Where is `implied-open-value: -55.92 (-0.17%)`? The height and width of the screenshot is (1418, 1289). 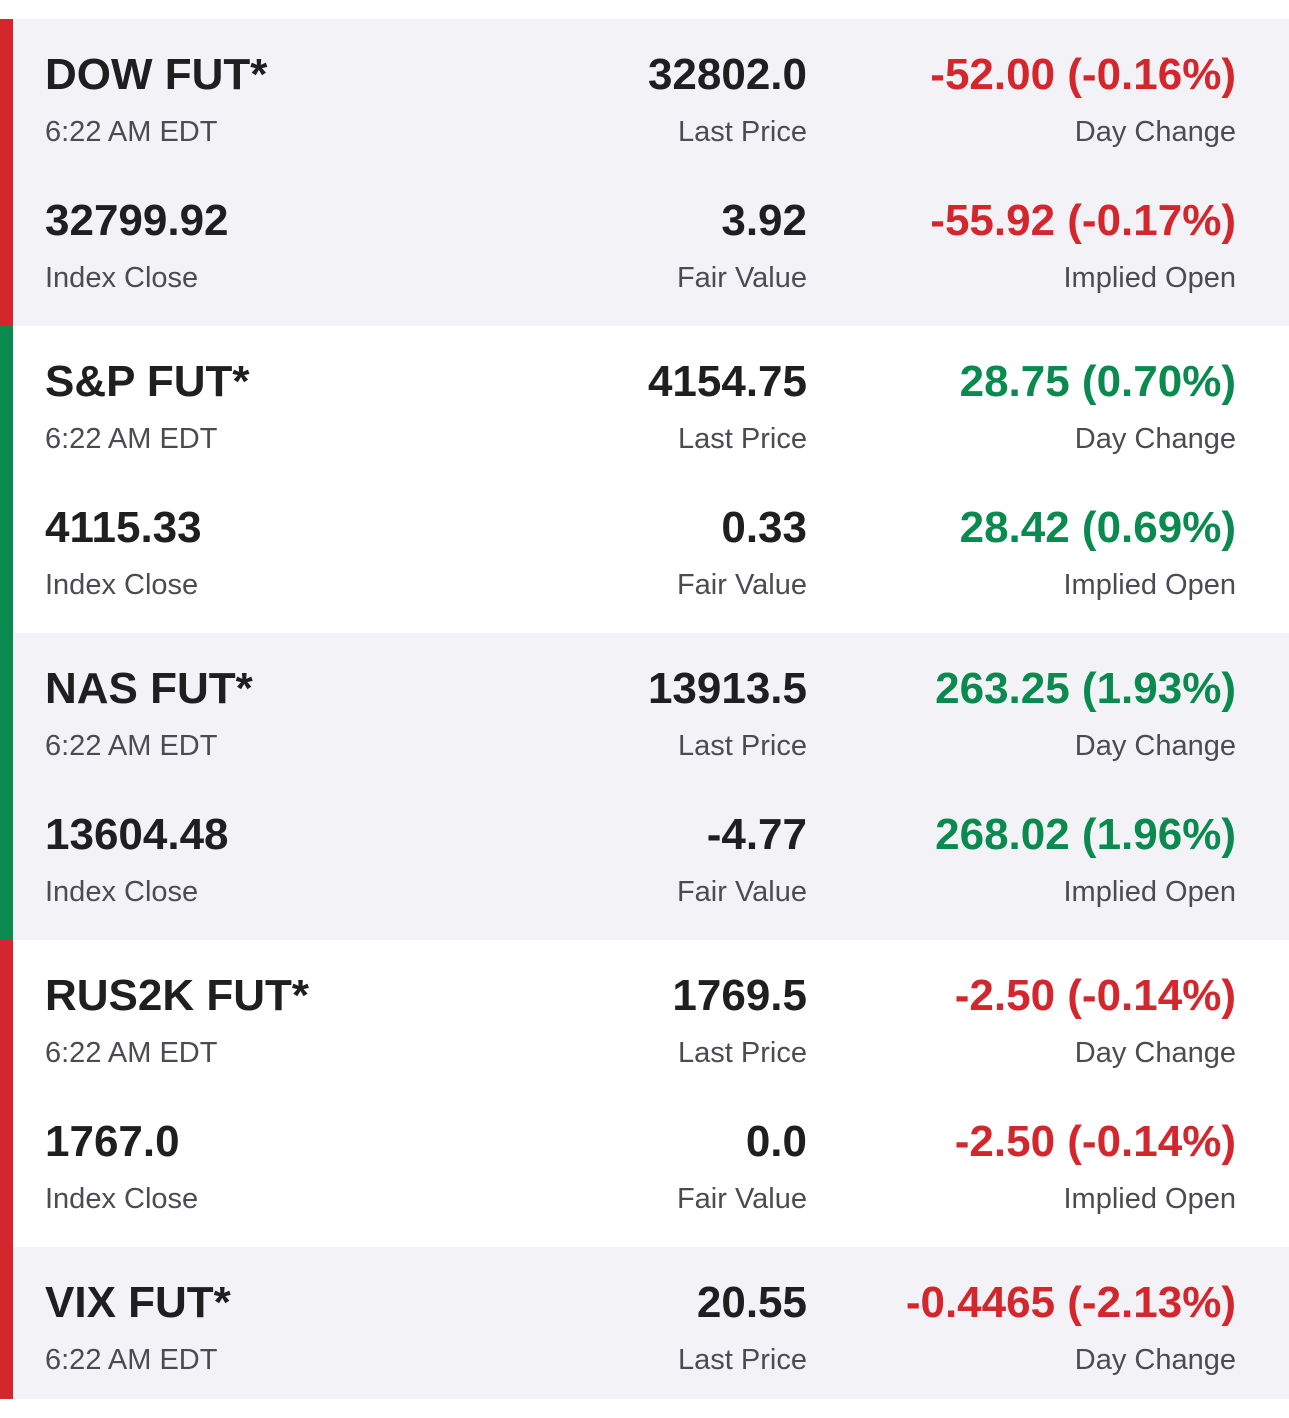
implied-open-value: -55.92 (-0.17%) is located at coordinates (1083, 220).